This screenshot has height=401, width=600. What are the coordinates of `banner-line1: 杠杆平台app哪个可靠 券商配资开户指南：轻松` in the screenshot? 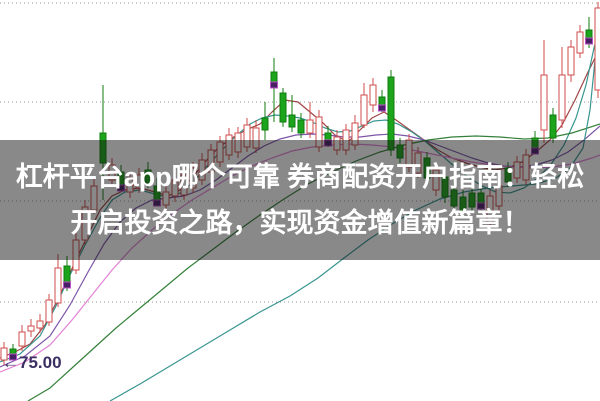 It's located at (300, 177).